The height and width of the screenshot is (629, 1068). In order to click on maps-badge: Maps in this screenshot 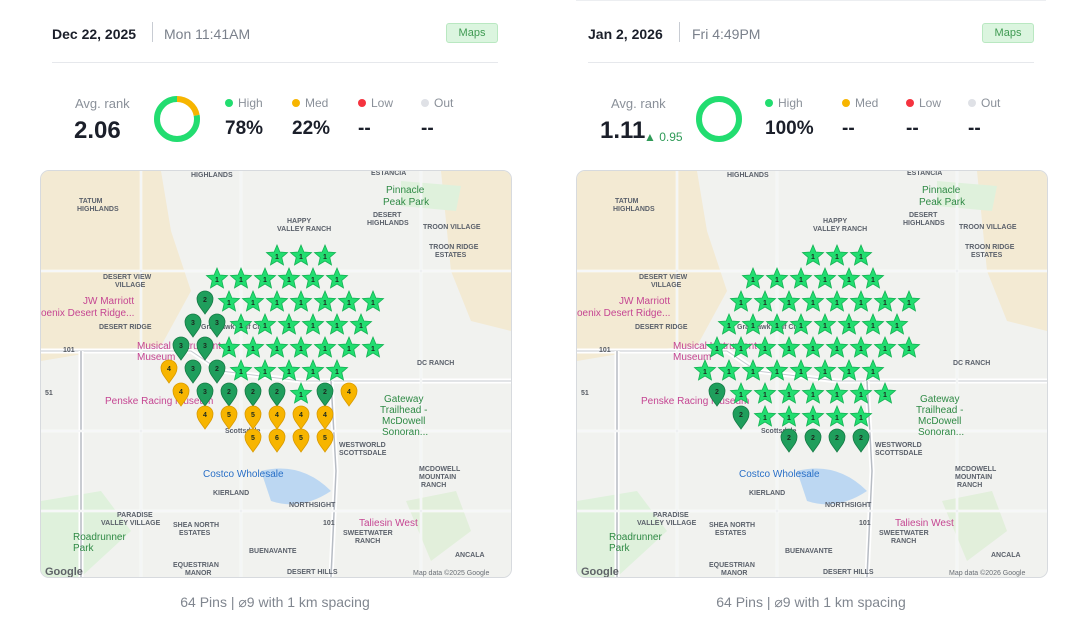, I will do `click(472, 33)`.